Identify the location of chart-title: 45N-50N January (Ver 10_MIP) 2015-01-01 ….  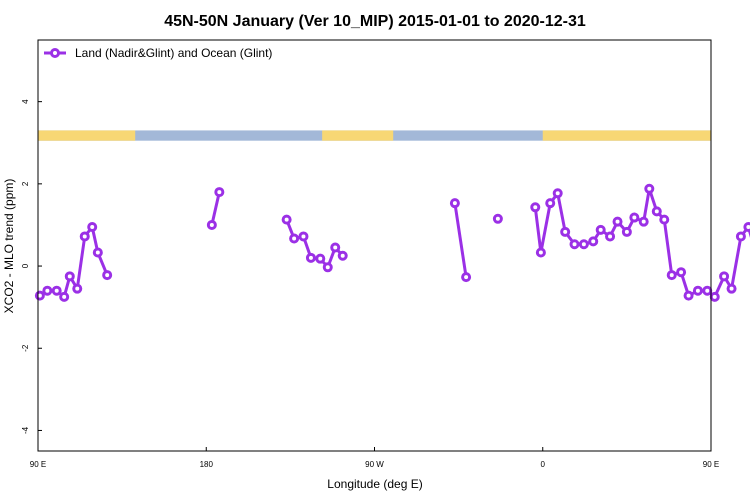
(375, 21).